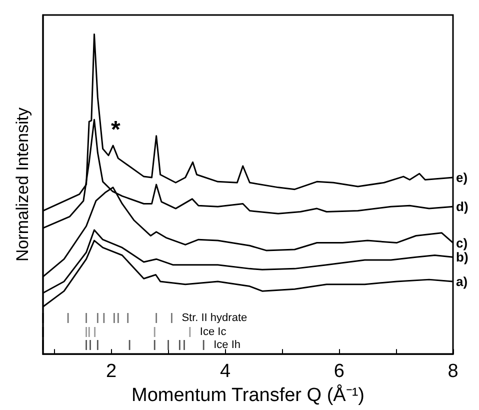 The image size is (479, 410). What do you see at coordinates (227, 345) in the screenshot?
I see `series-label: Ice Ih` at bounding box center [227, 345].